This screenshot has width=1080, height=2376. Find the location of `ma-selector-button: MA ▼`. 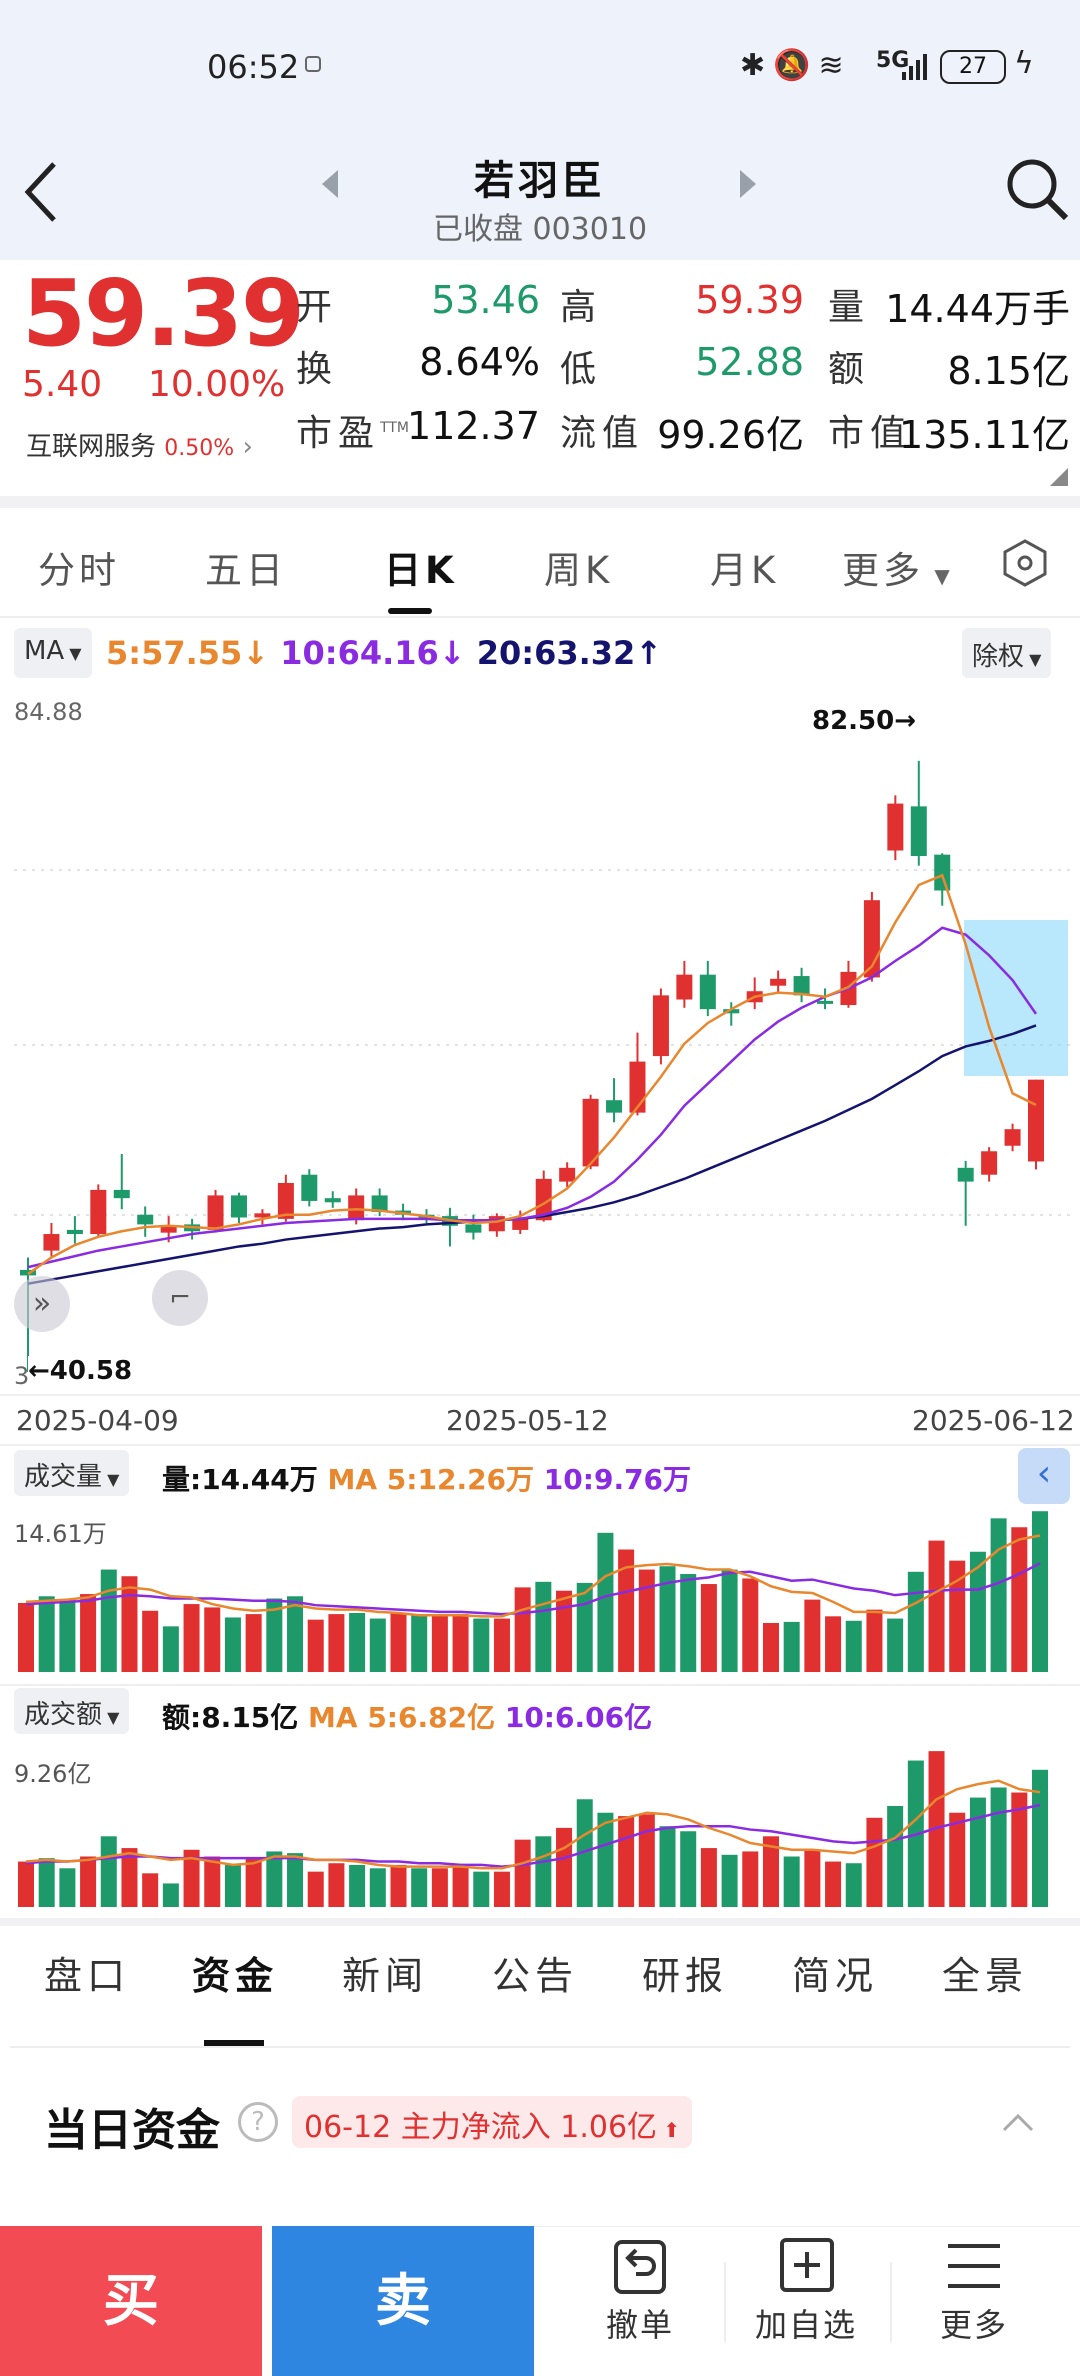

ma-selector-button: MA ▼ is located at coordinates (53, 653).